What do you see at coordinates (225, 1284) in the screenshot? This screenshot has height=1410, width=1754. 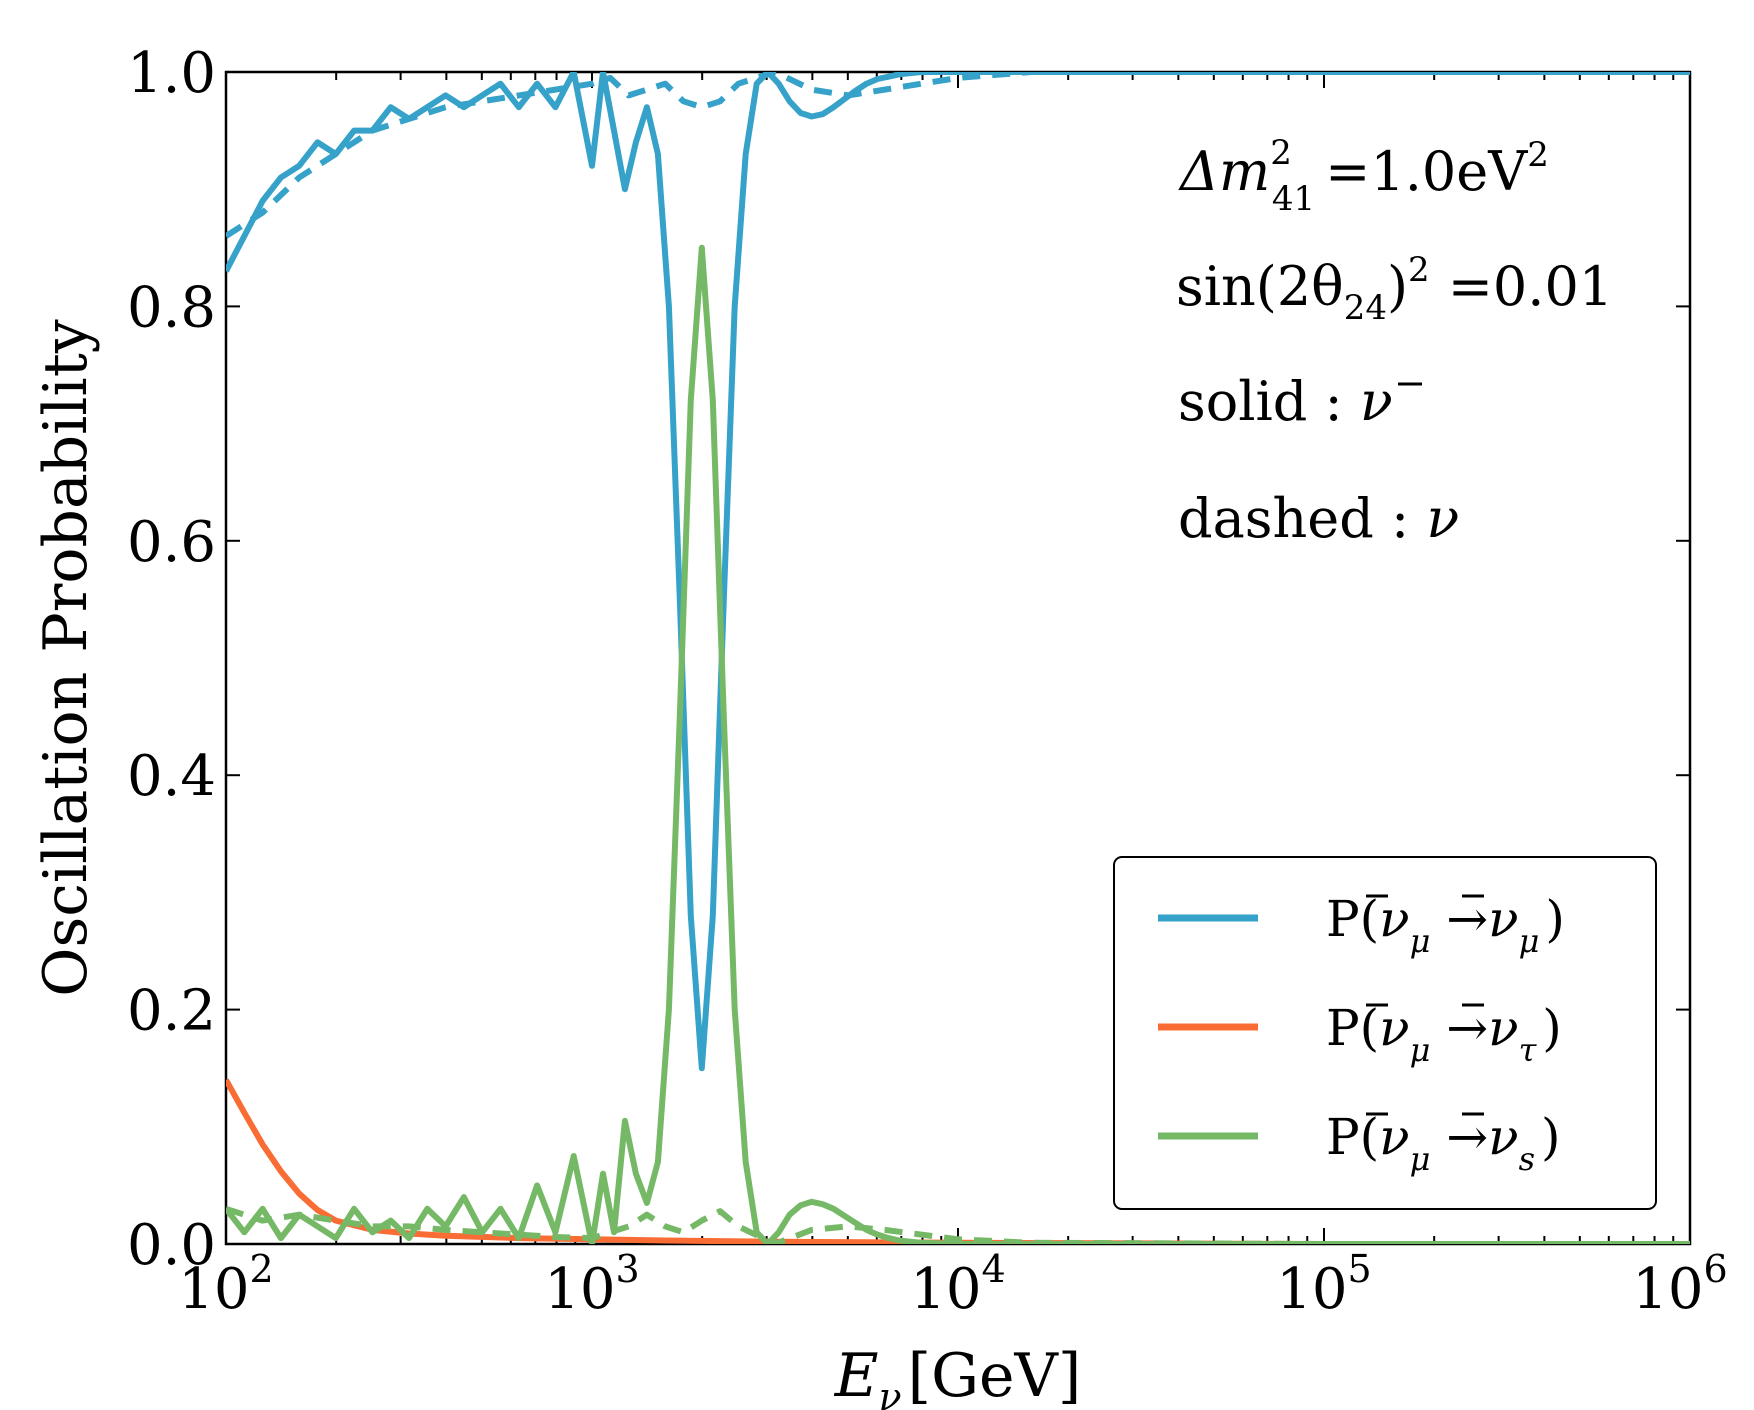 I see `x-tick-label: 10²` at bounding box center [225, 1284].